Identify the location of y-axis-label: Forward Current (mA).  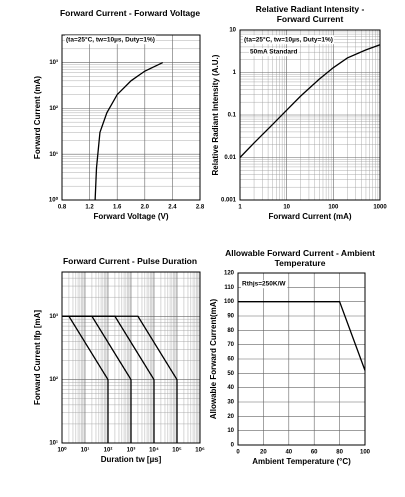
(37, 117).